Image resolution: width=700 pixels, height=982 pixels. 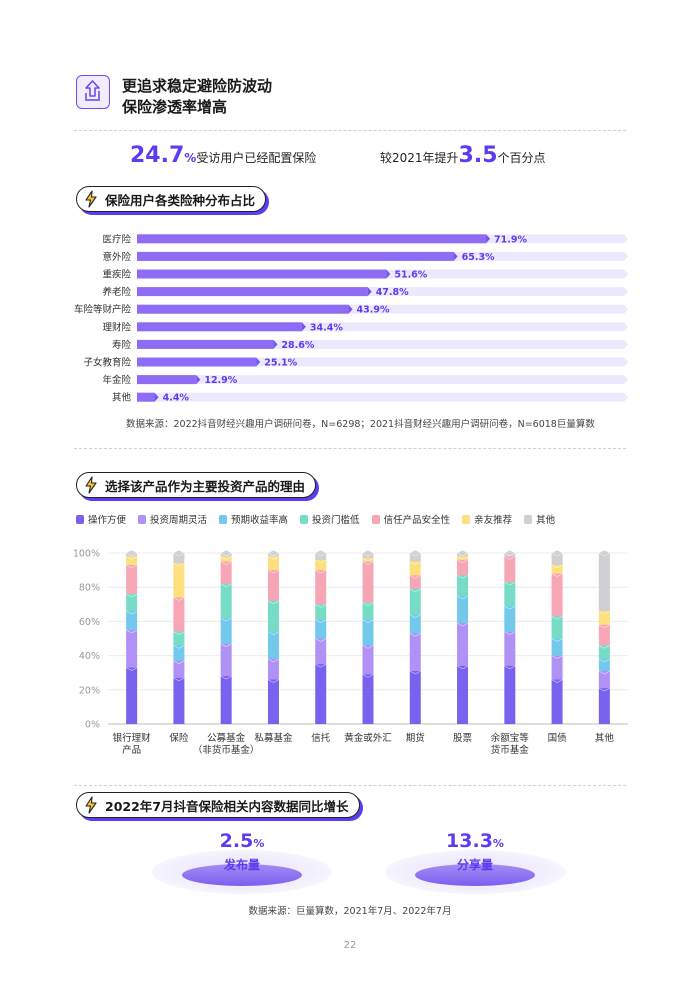 I want to click on bar-value-label: 34.4%, so click(x=326, y=327).